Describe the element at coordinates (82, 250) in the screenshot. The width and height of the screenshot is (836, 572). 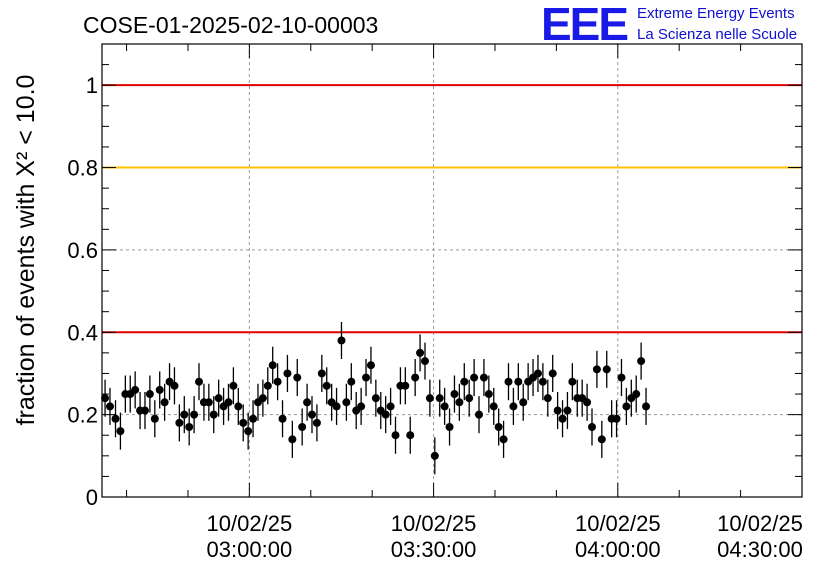
I see `y-tick-label: 0.6` at that location.